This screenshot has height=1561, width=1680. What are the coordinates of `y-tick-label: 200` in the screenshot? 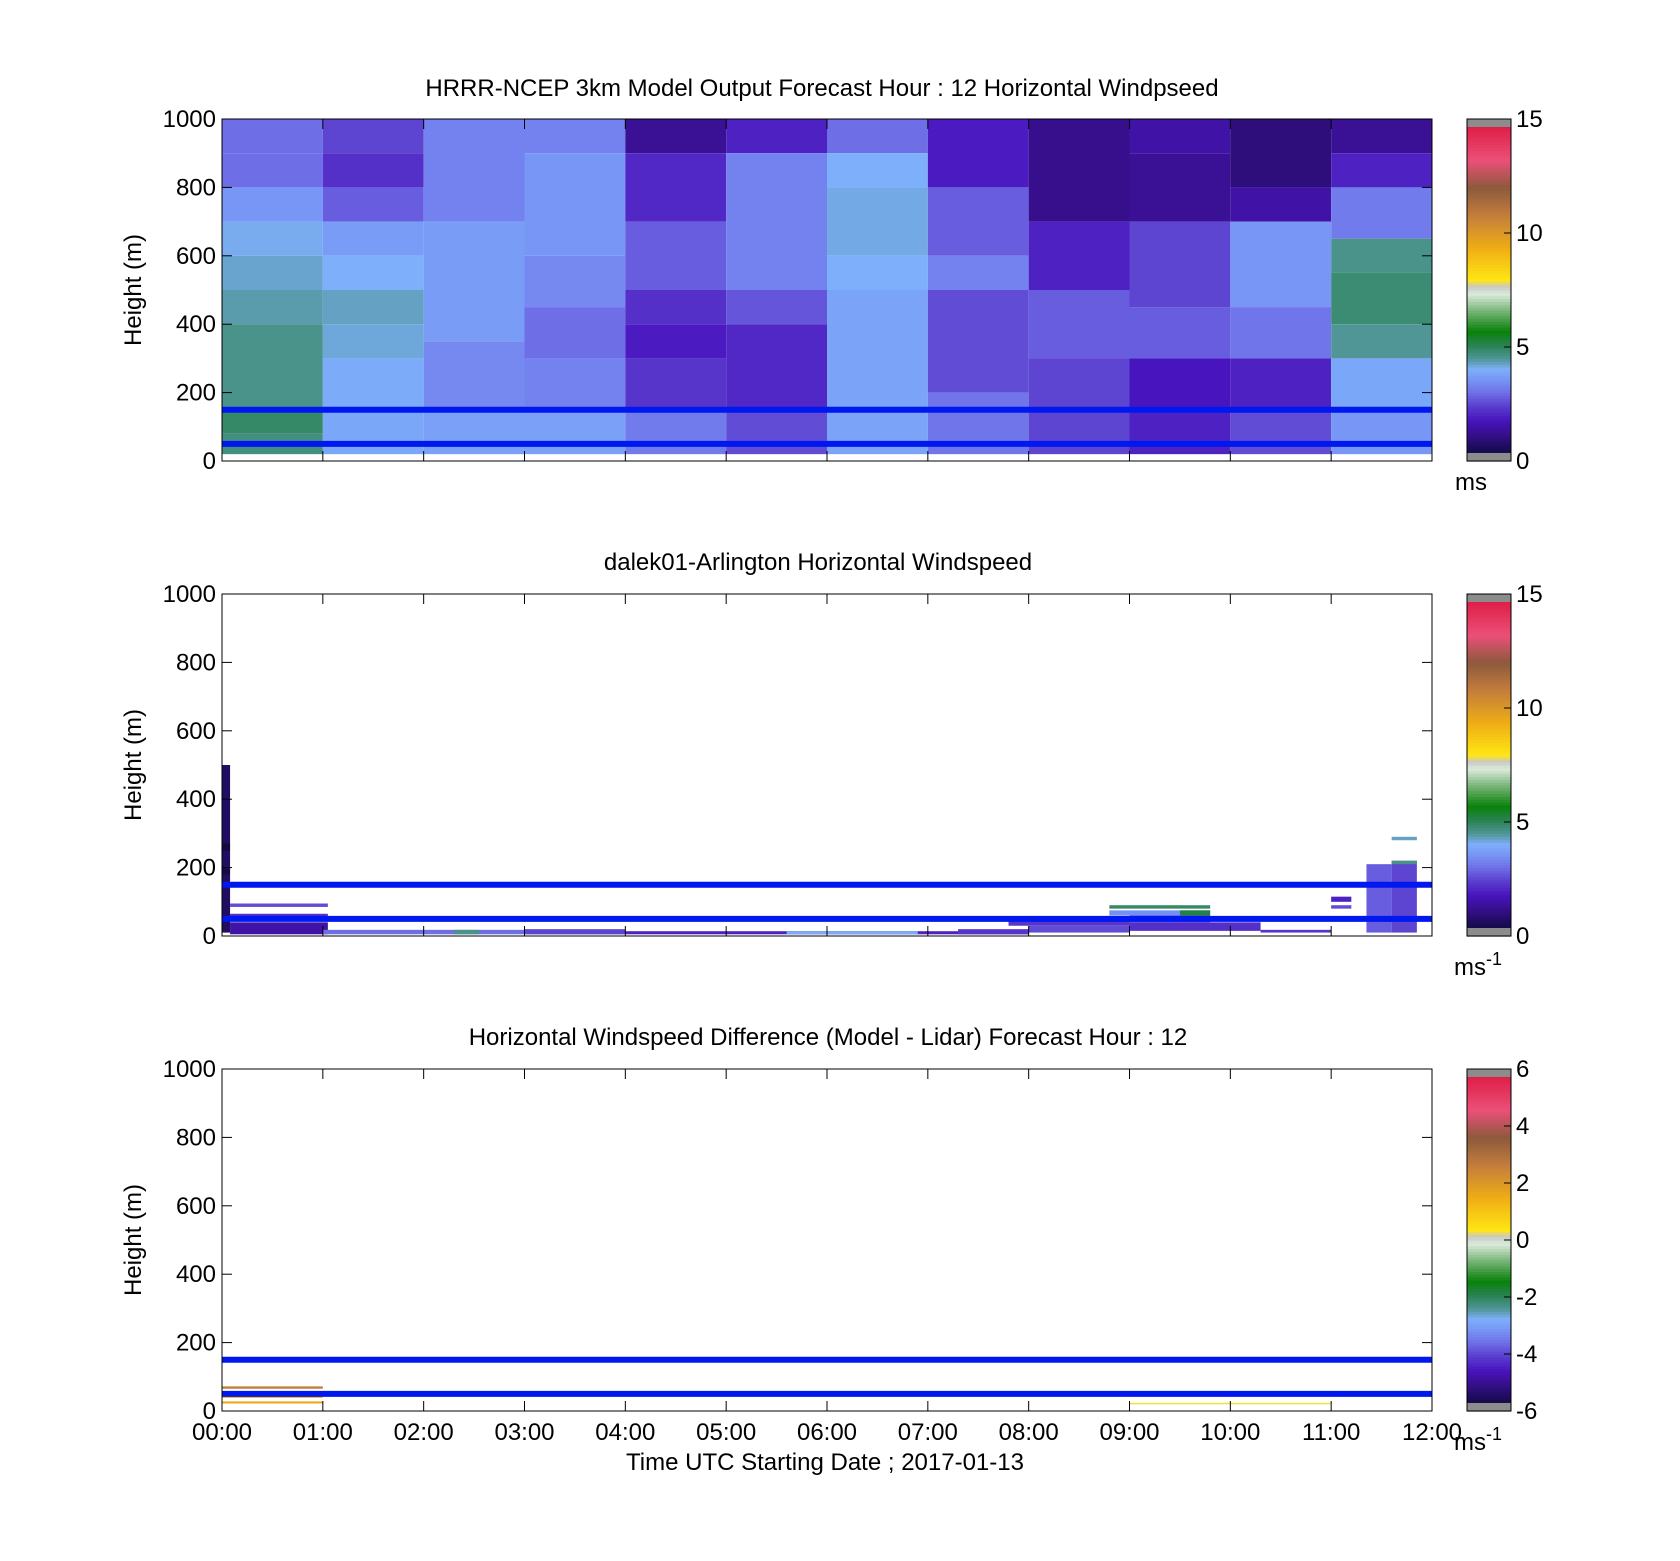 It's located at (196, 393).